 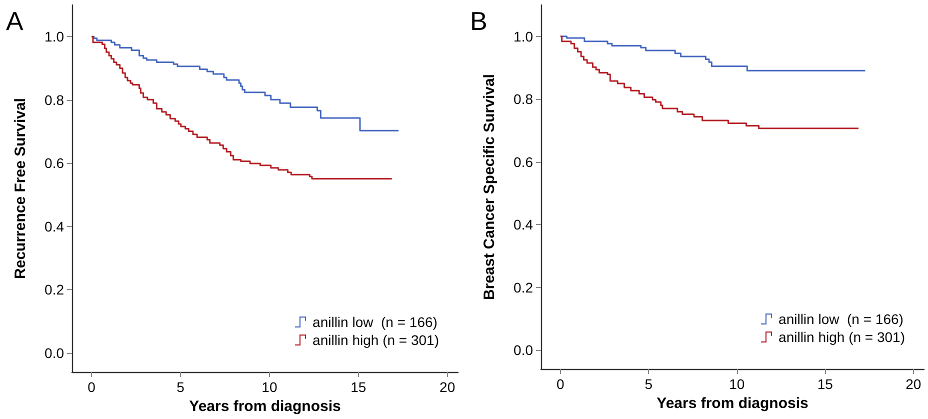 I want to click on text: A, so click(x=15, y=21).